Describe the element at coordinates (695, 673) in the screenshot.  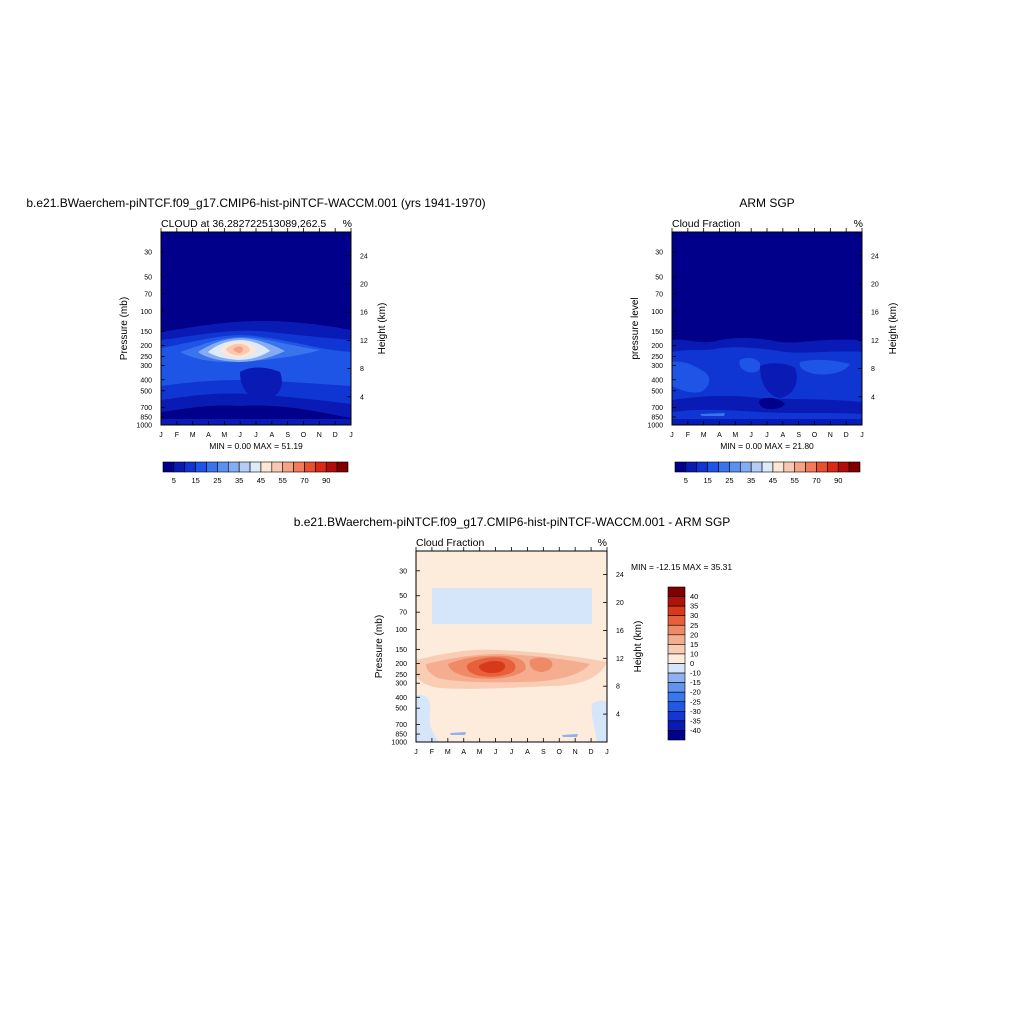
I see `colorbar-label: -10` at that location.